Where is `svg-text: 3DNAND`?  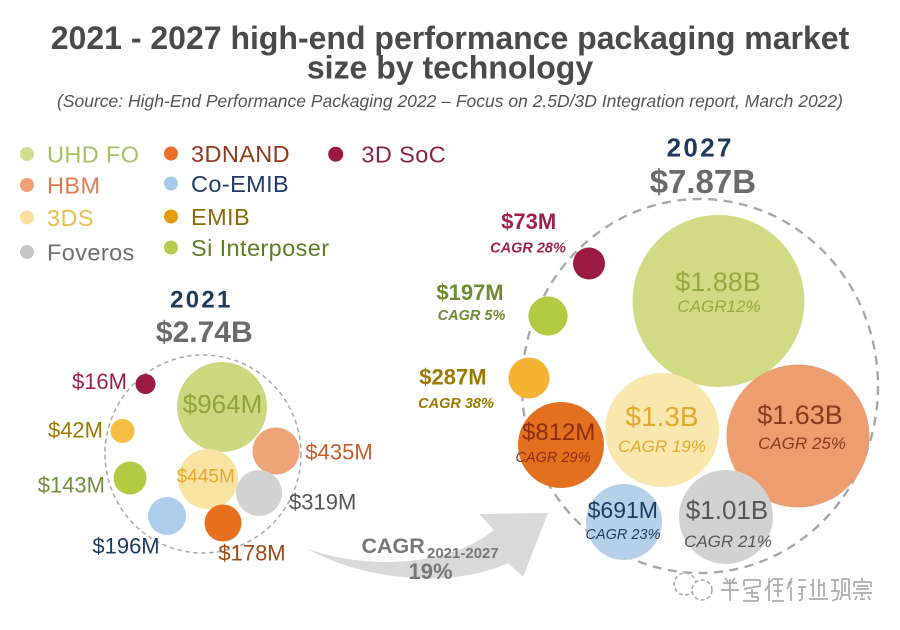
svg-text: 3DNAND is located at coordinates (240, 154).